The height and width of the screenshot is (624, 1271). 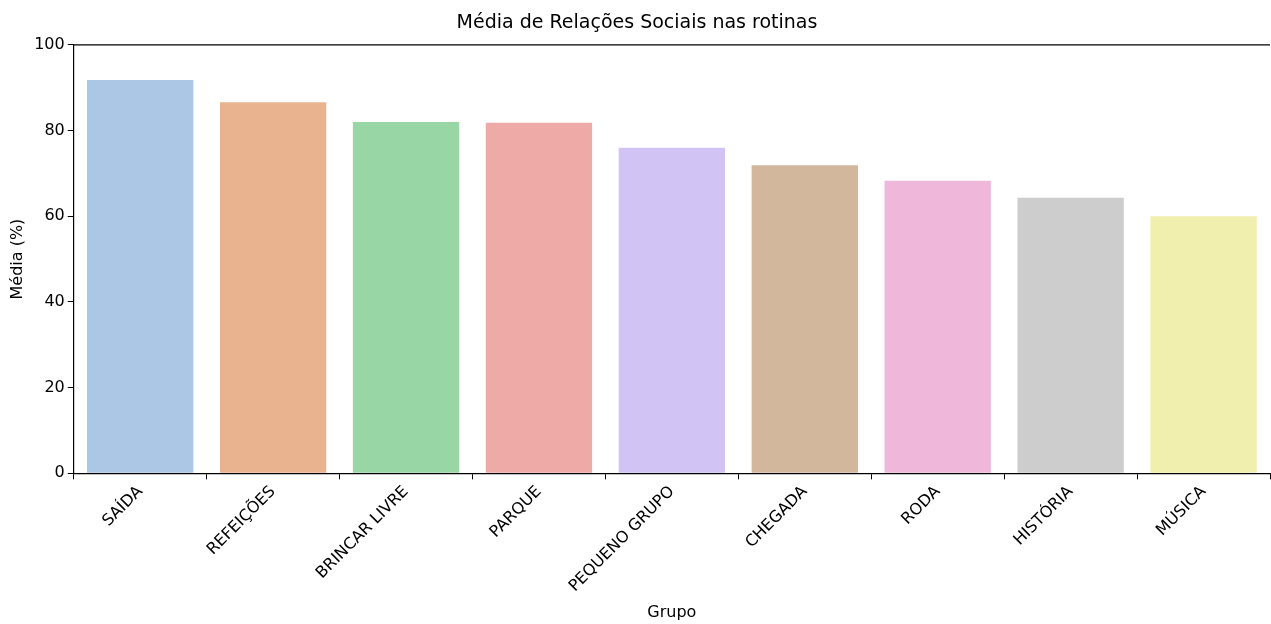 What do you see at coordinates (16, 259) in the screenshot?
I see `y-axis-title: Média (%)` at bounding box center [16, 259].